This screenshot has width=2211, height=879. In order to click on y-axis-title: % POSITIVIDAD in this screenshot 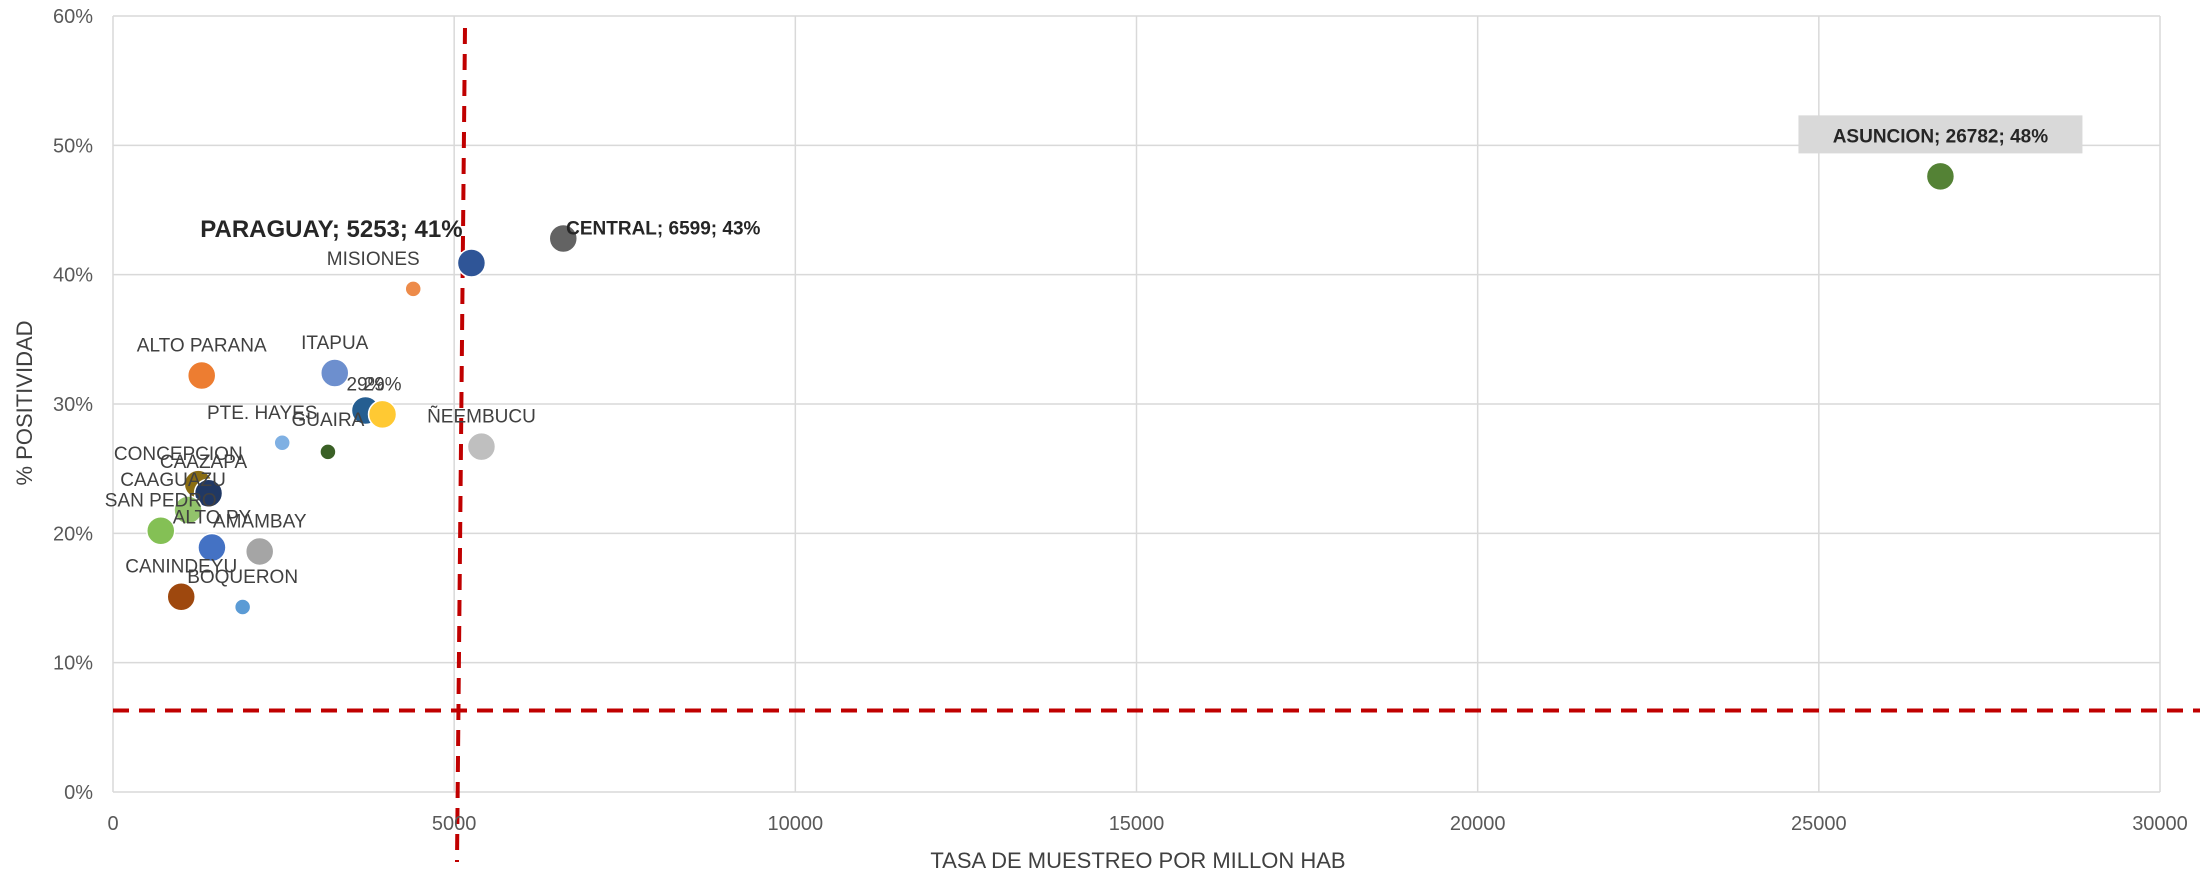, I will do `click(24, 402)`.